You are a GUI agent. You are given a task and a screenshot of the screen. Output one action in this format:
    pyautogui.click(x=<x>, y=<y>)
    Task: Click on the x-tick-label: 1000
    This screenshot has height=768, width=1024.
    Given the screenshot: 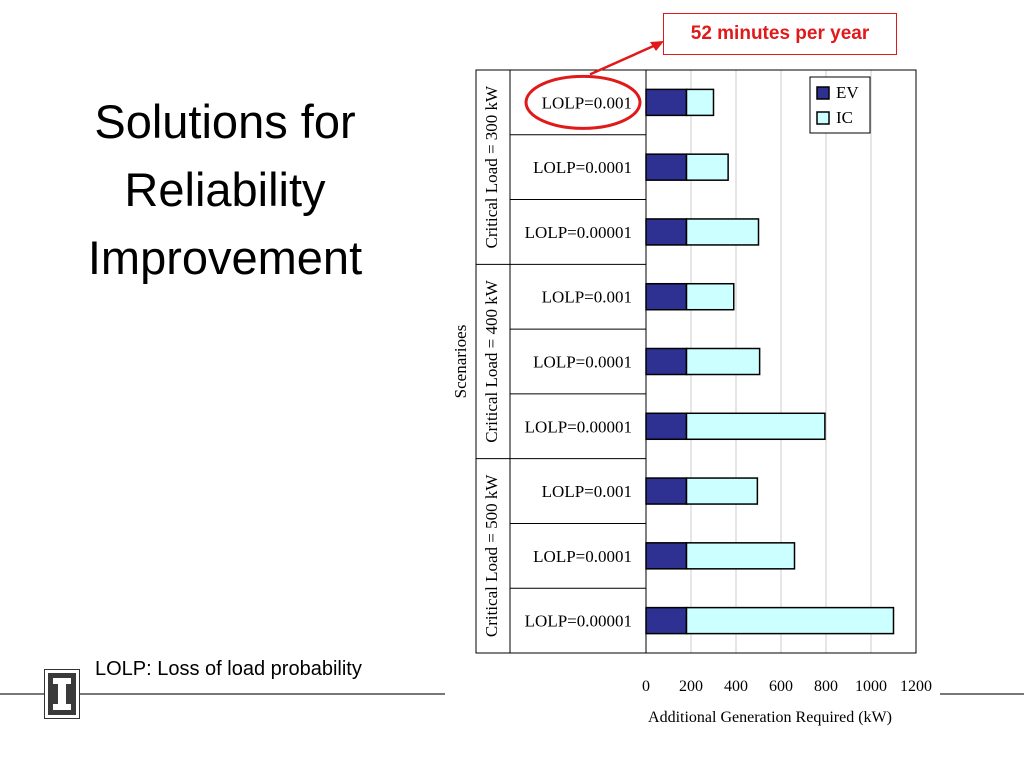 What is the action you would take?
    pyautogui.click(x=871, y=686)
    